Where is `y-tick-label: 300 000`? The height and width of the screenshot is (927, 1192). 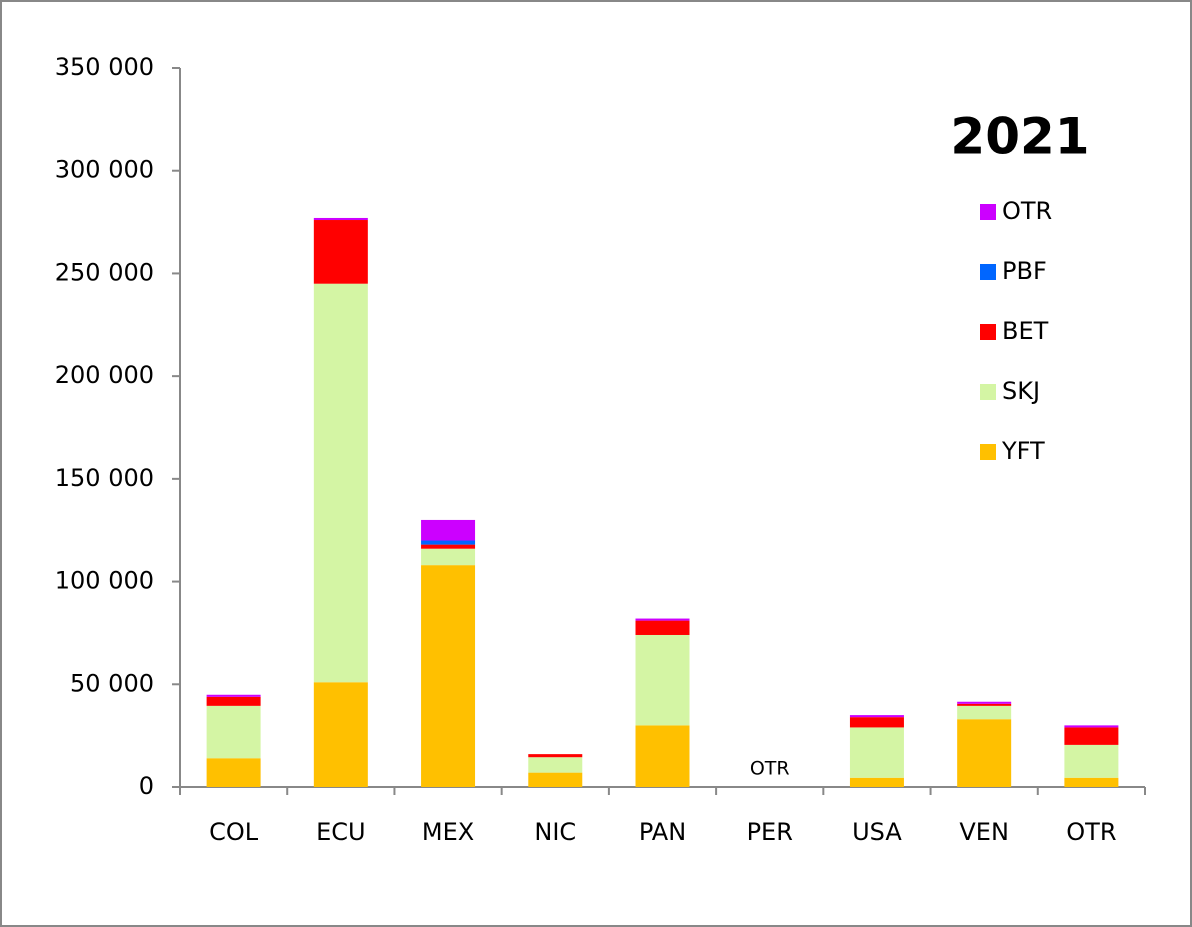 y-tick-label: 300 000 is located at coordinates (104, 170).